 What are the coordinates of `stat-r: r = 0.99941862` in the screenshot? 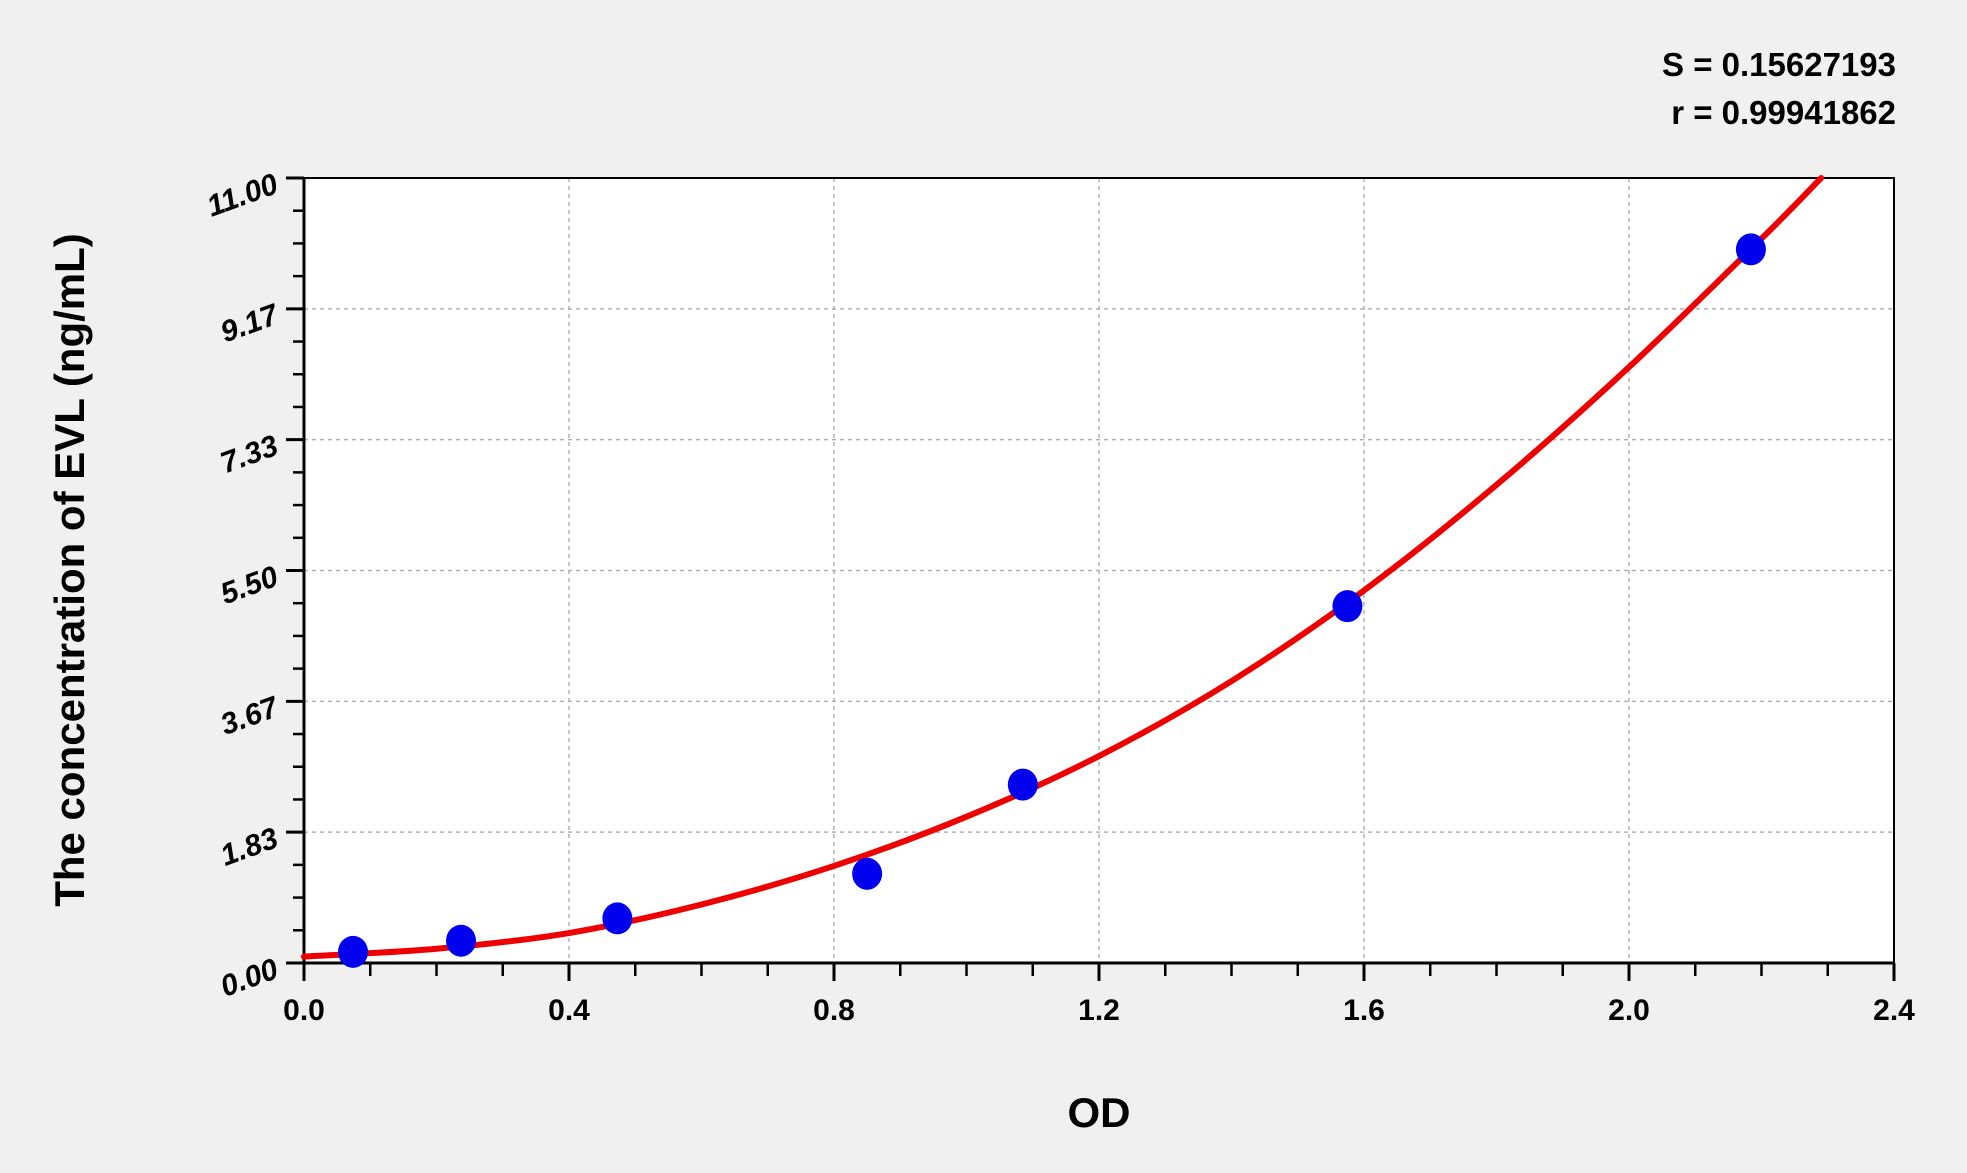 It's located at (1783, 112).